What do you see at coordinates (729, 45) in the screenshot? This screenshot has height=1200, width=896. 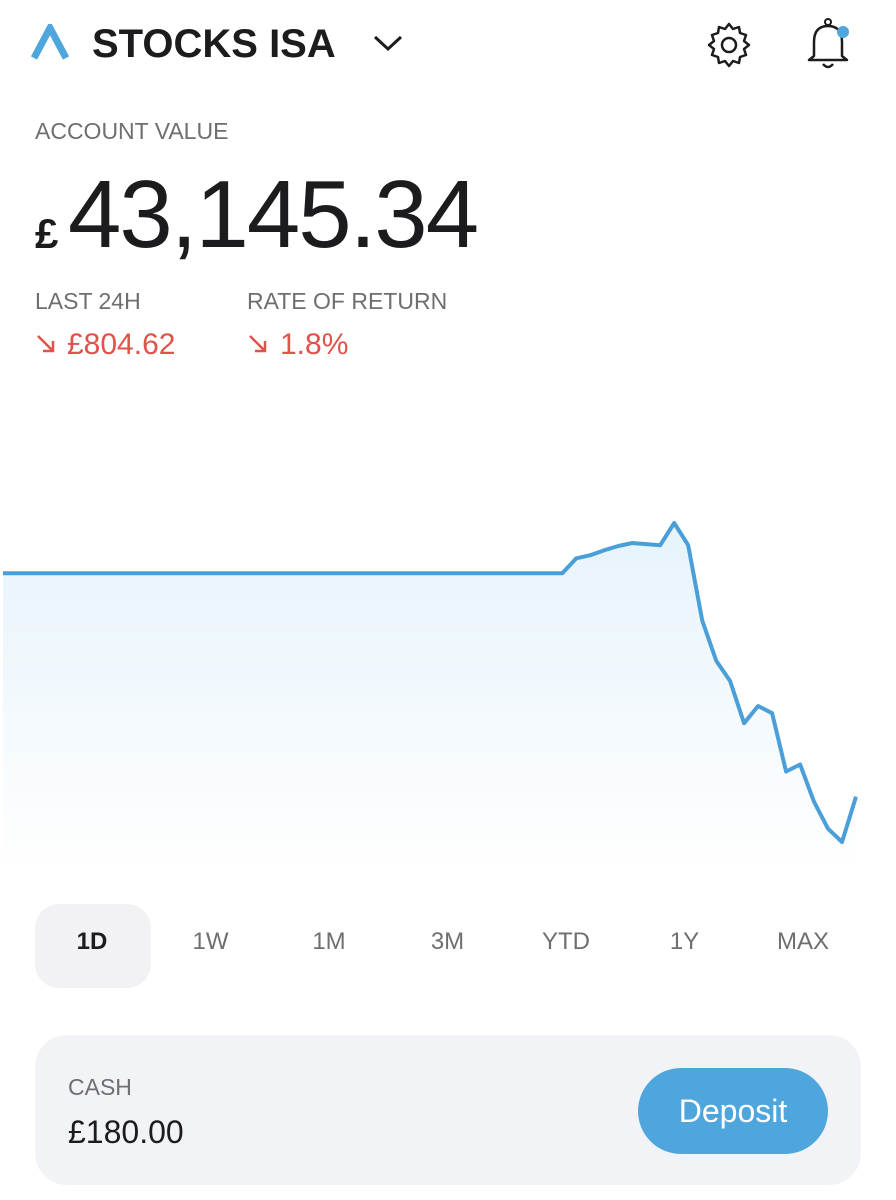 I see `settings-icon` at bounding box center [729, 45].